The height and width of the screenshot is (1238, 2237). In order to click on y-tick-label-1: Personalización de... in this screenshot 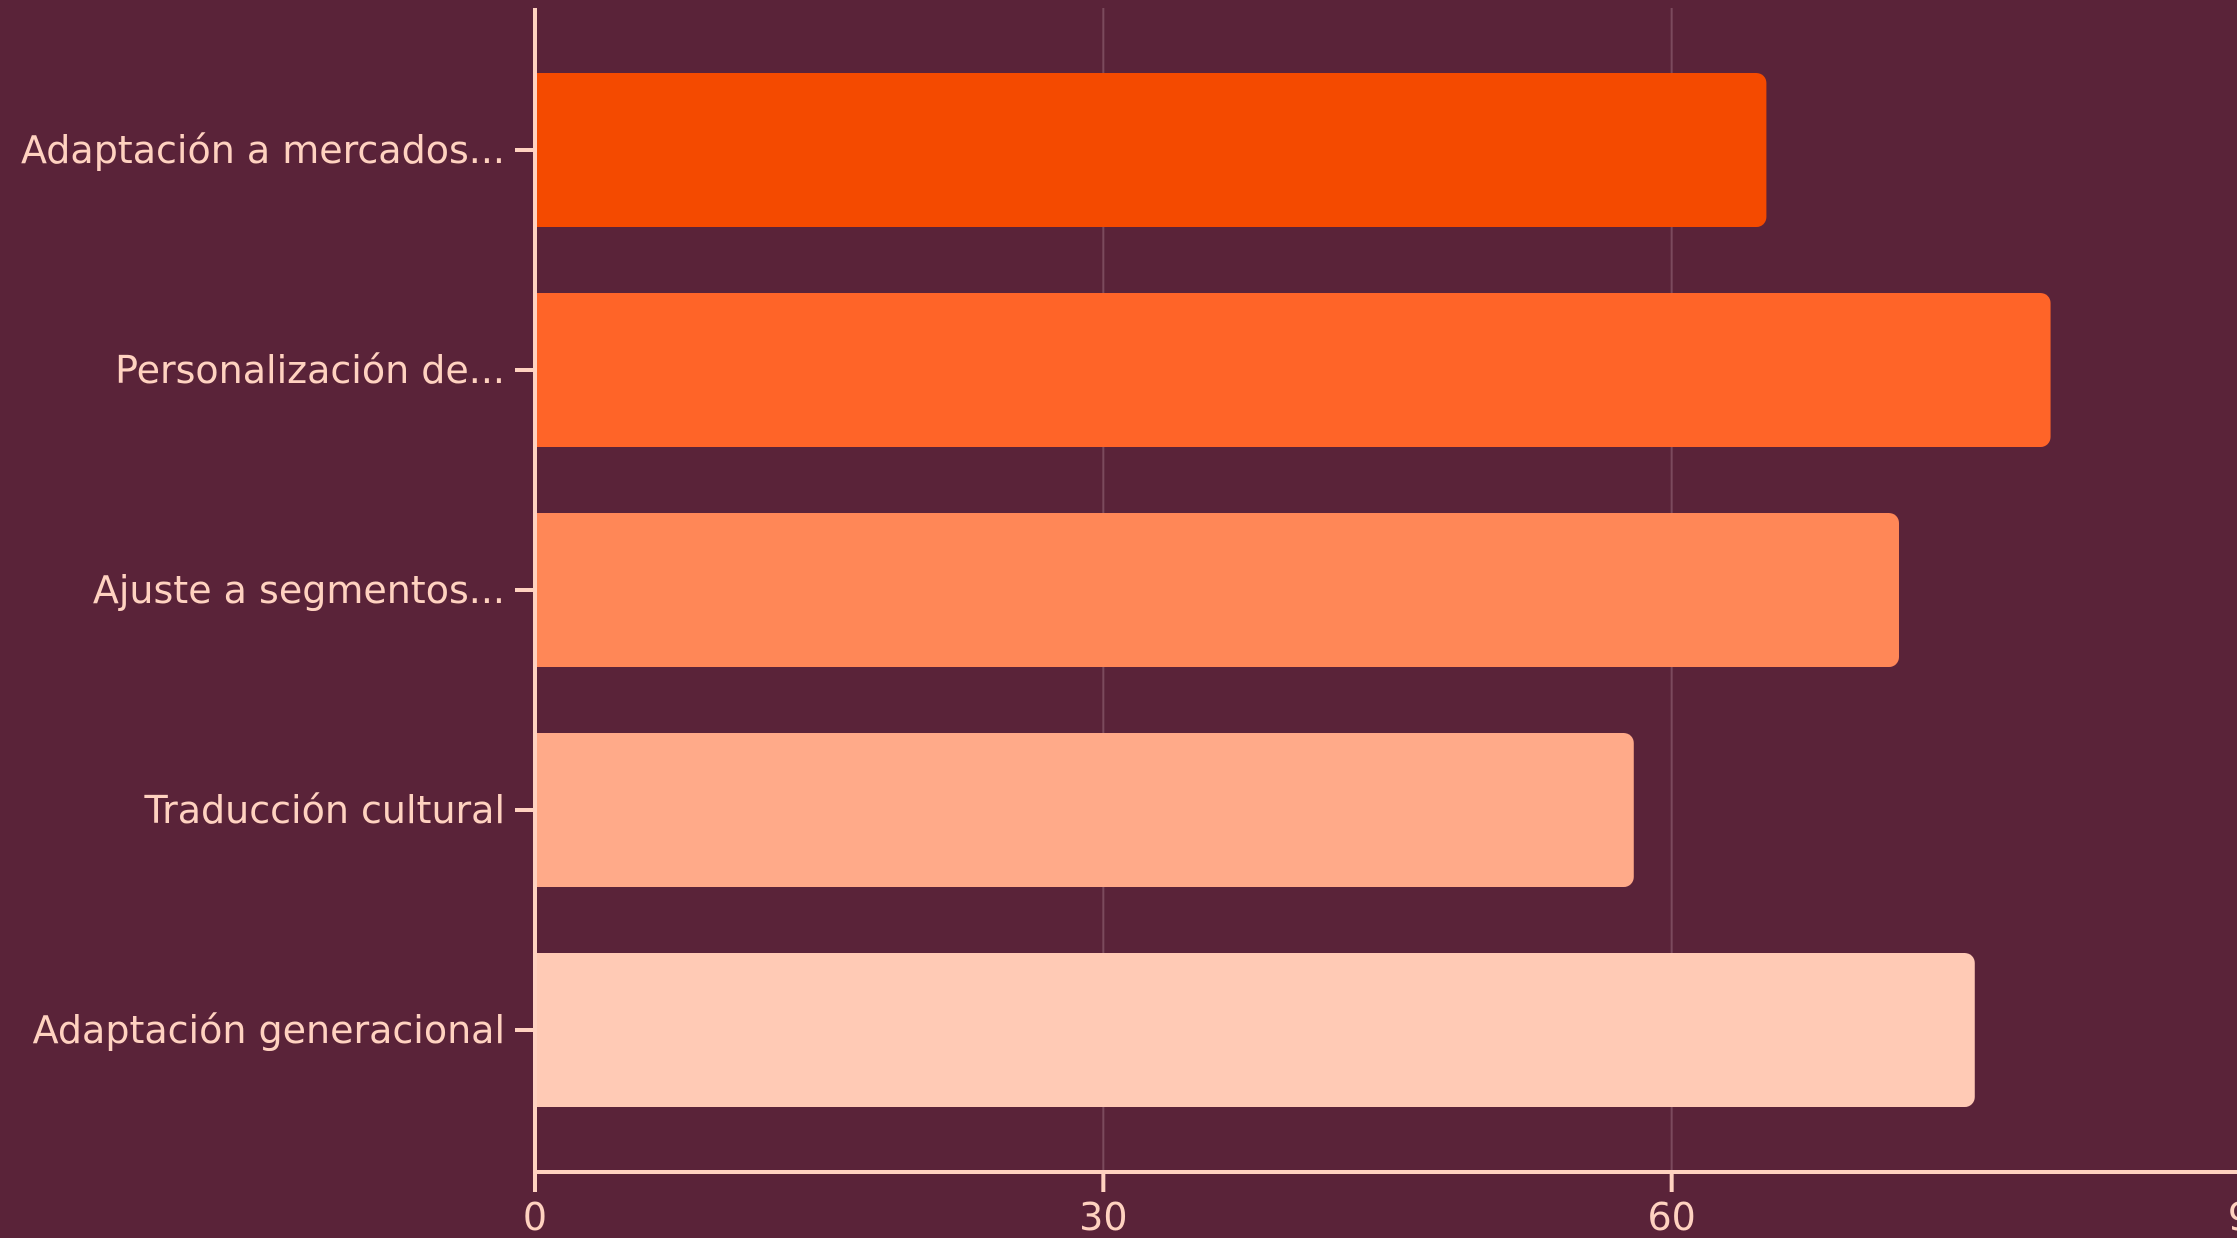, I will do `click(310, 370)`.